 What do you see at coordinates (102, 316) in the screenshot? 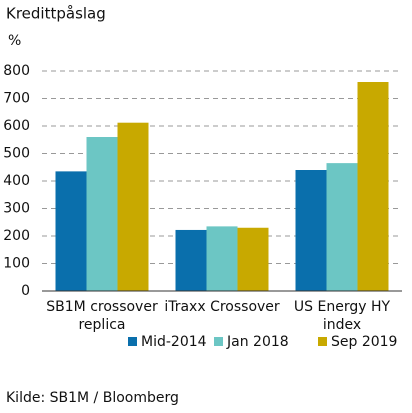
I see `x-tick-label: SB1M crossover replica` at bounding box center [102, 316].